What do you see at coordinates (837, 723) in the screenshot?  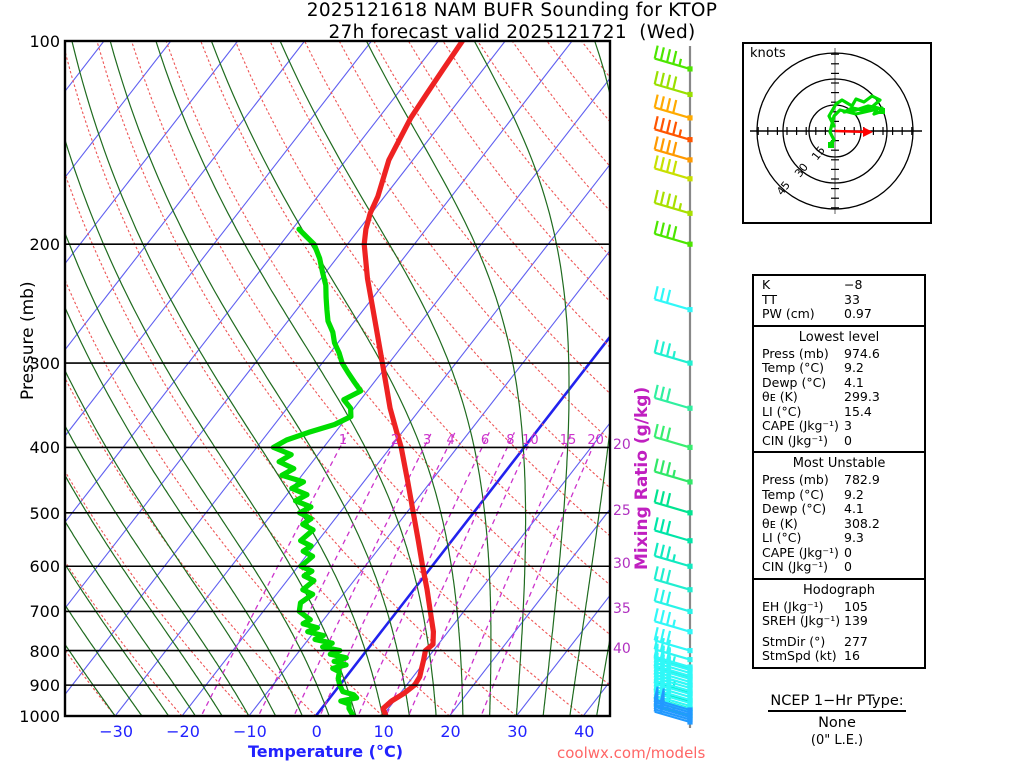 I see `ptype-value: None` at bounding box center [837, 723].